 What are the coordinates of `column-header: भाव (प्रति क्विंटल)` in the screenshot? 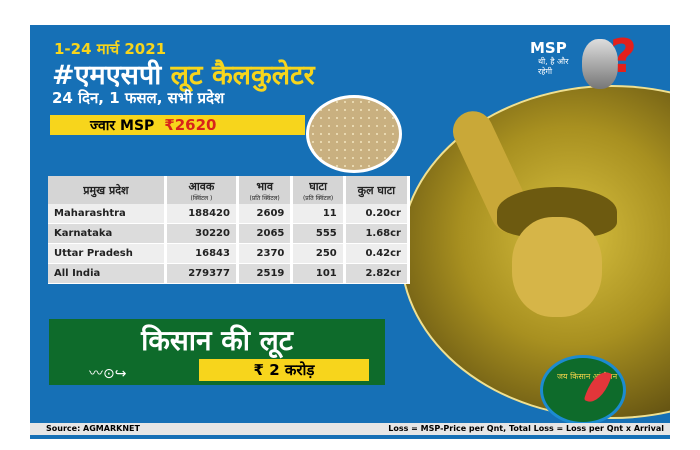 It's located at (265, 190).